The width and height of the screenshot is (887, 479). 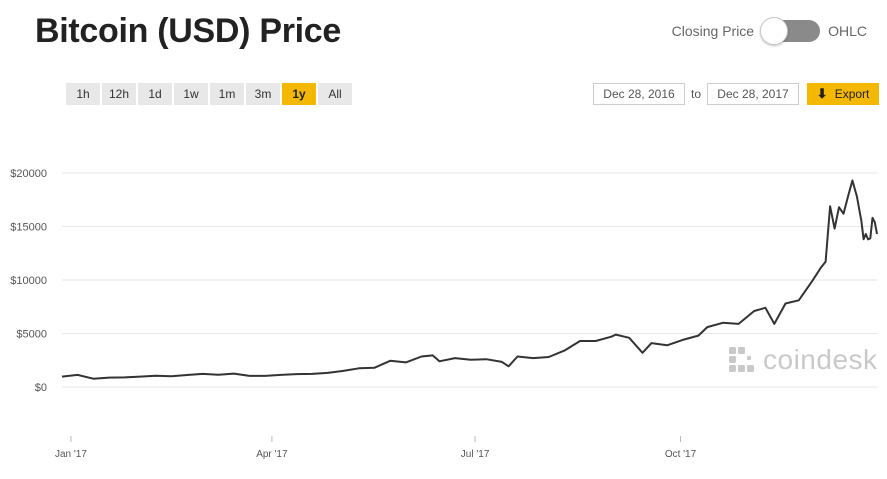 What do you see at coordinates (713, 31) in the screenshot?
I see `closing-price-label: Closing Price` at bounding box center [713, 31].